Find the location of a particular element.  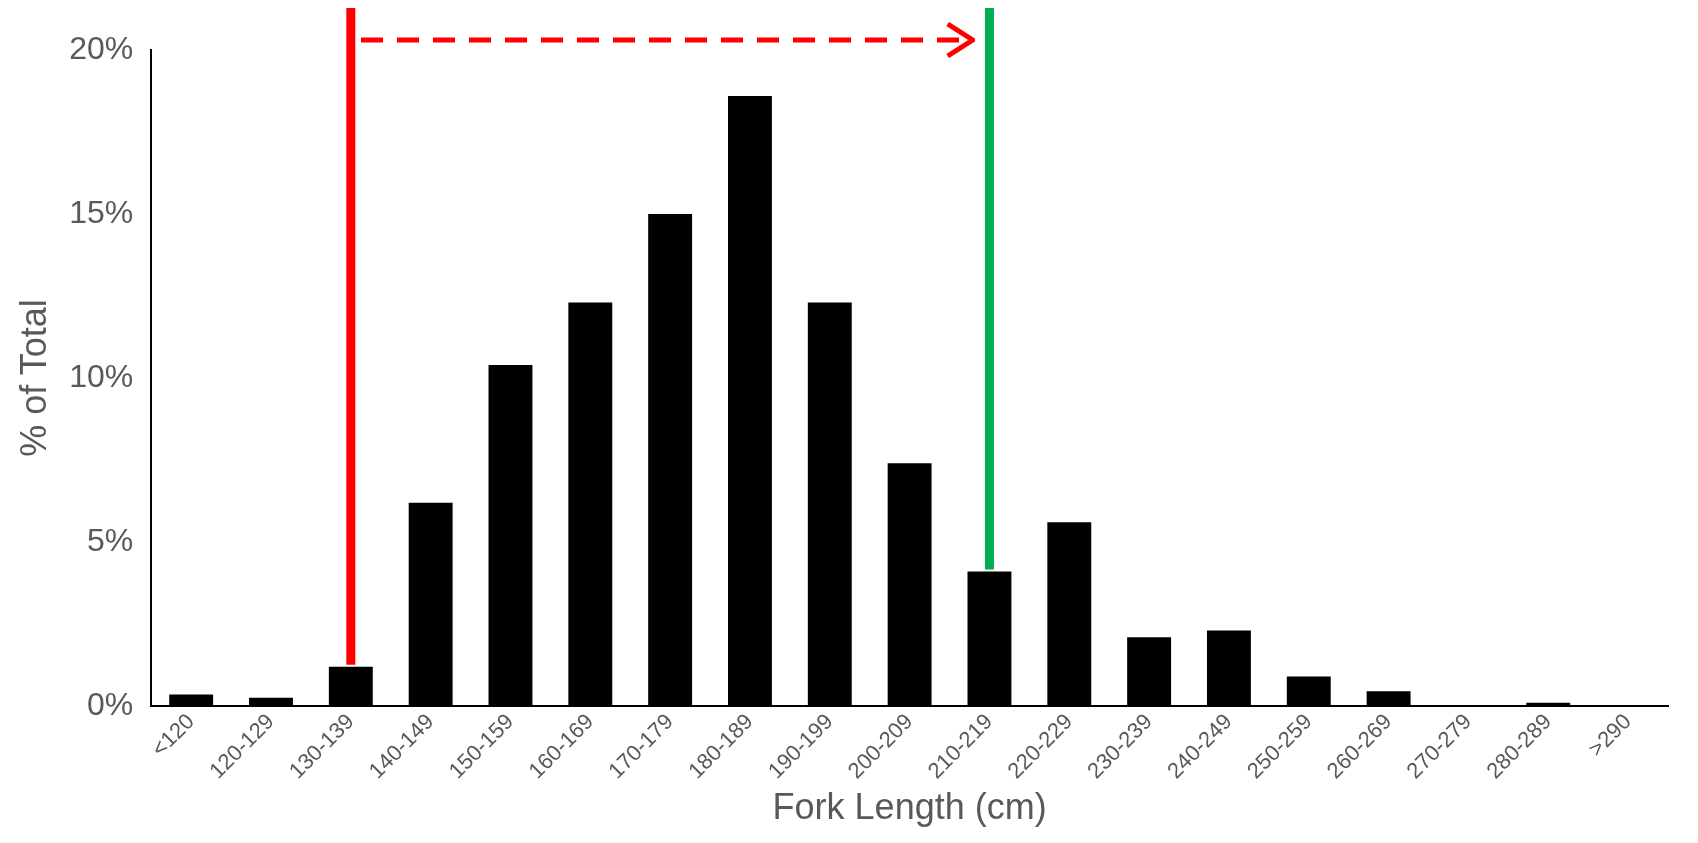

y-tick-label: 10% is located at coordinates (101, 375).